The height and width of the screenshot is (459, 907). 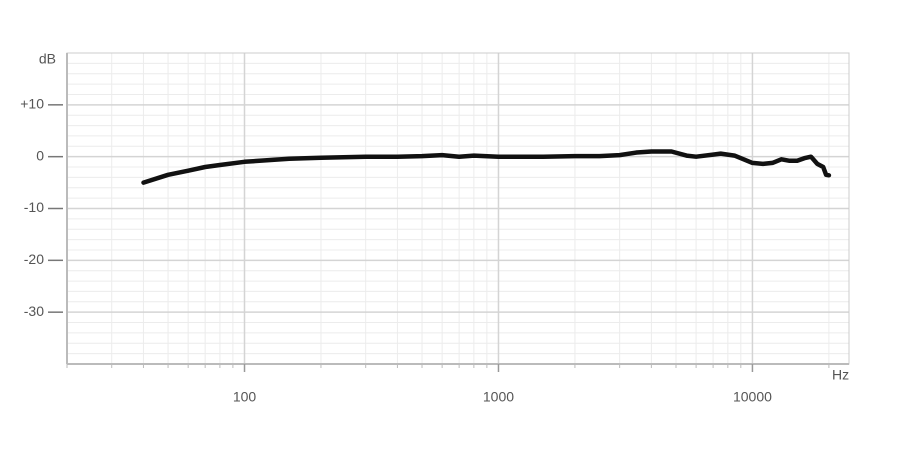 I want to click on y-unit-label: dB, so click(x=47, y=59).